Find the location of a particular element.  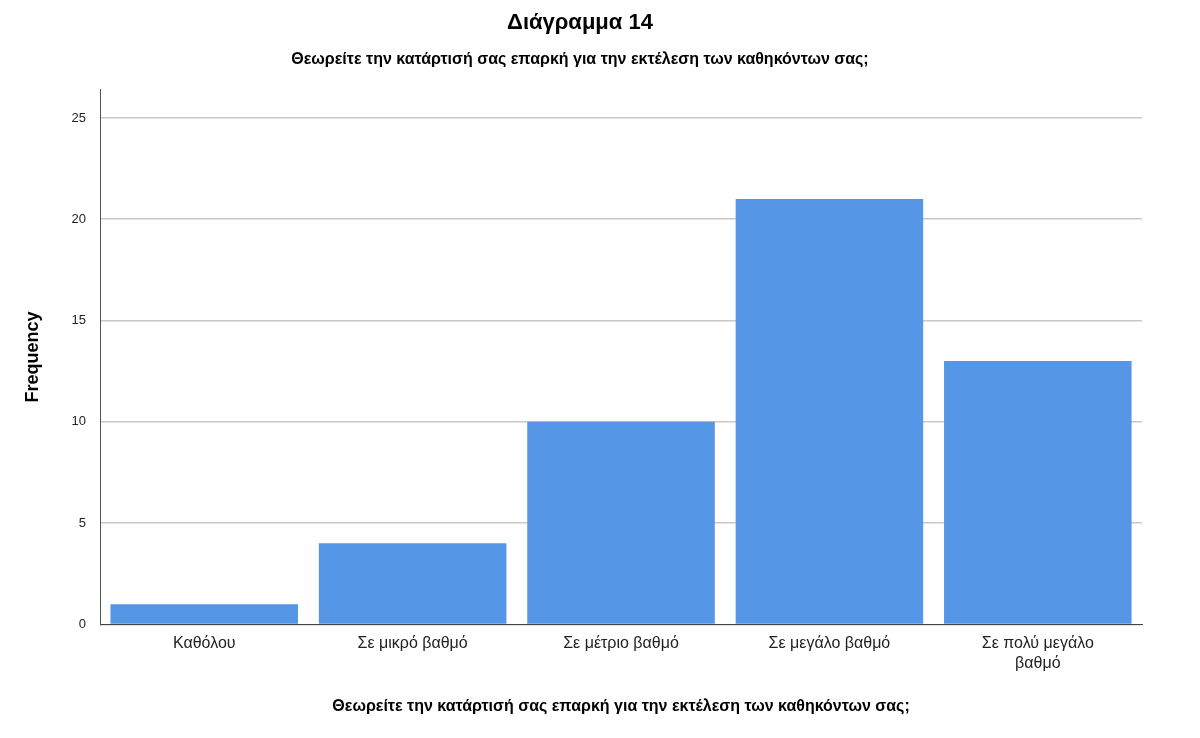

y-tick-label: 20 is located at coordinates (79, 218).